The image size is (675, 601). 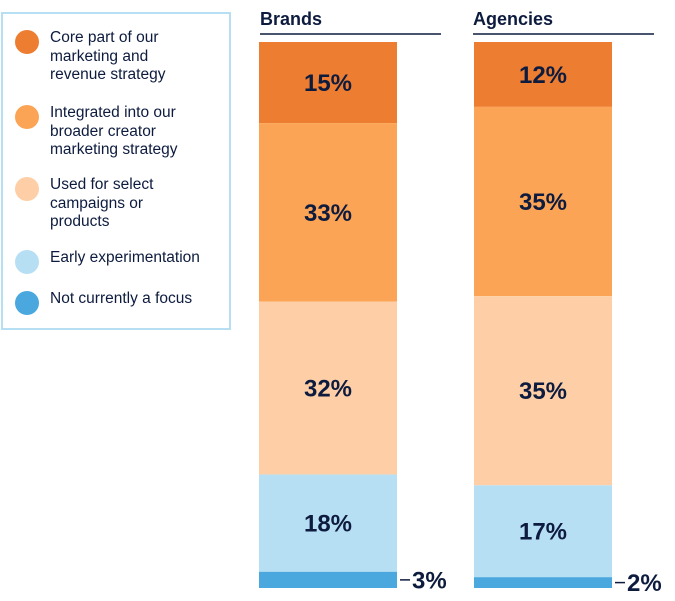 I want to click on data-label: 3%, so click(x=429, y=580).